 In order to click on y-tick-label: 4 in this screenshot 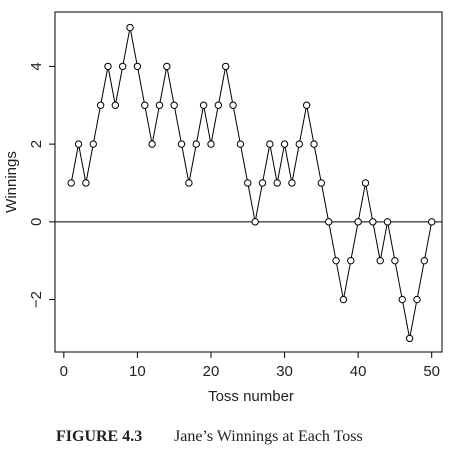, I will do `click(36, 66)`.